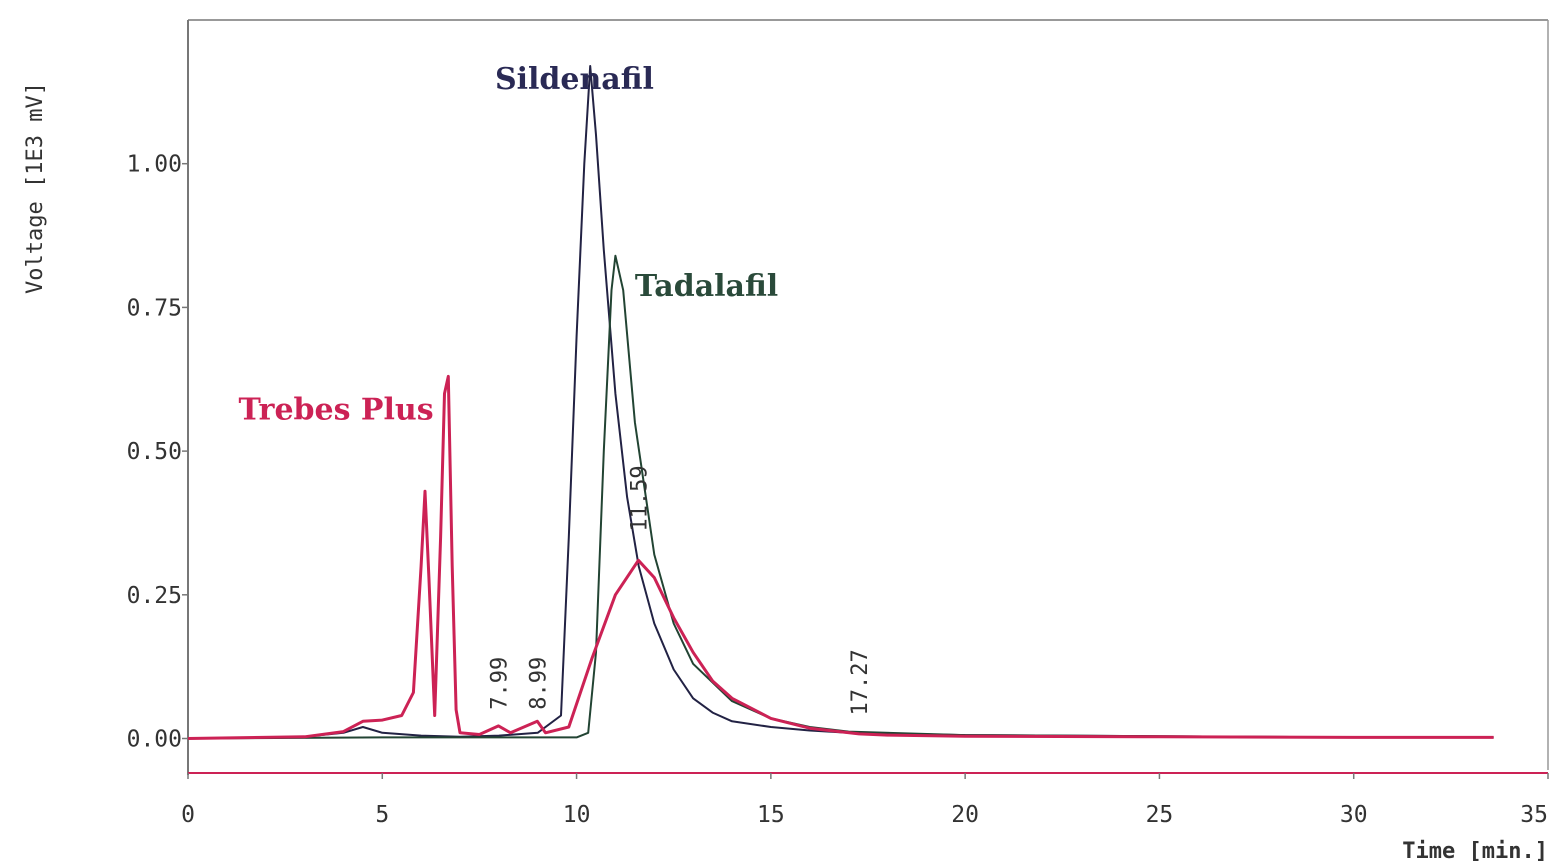 This screenshot has width=1564, height=866. Describe the element at coordinates (574, 79) in the screenshot. I see `series-label-sildenafil: Sildenafil` at that location.